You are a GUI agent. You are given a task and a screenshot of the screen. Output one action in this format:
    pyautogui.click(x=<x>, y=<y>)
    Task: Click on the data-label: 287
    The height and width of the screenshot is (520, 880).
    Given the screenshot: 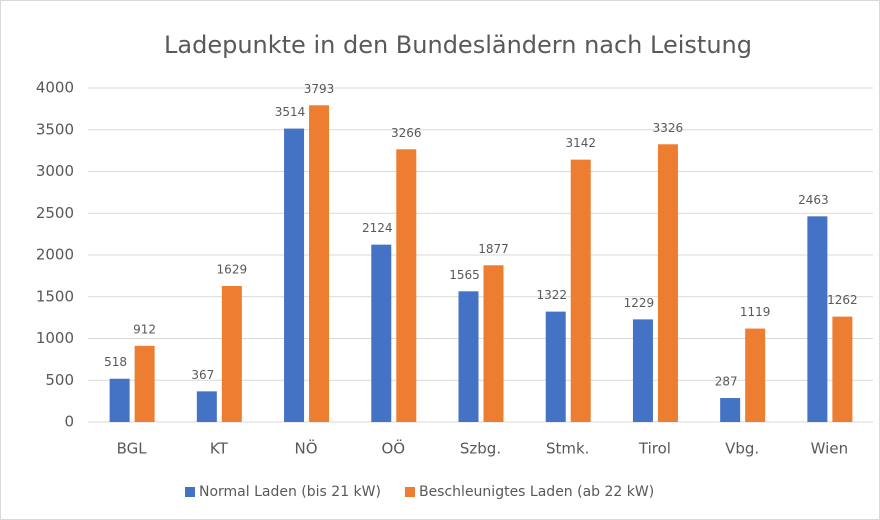 What is the action you would take?
    pyautogui.click(x=726, y=382)
    